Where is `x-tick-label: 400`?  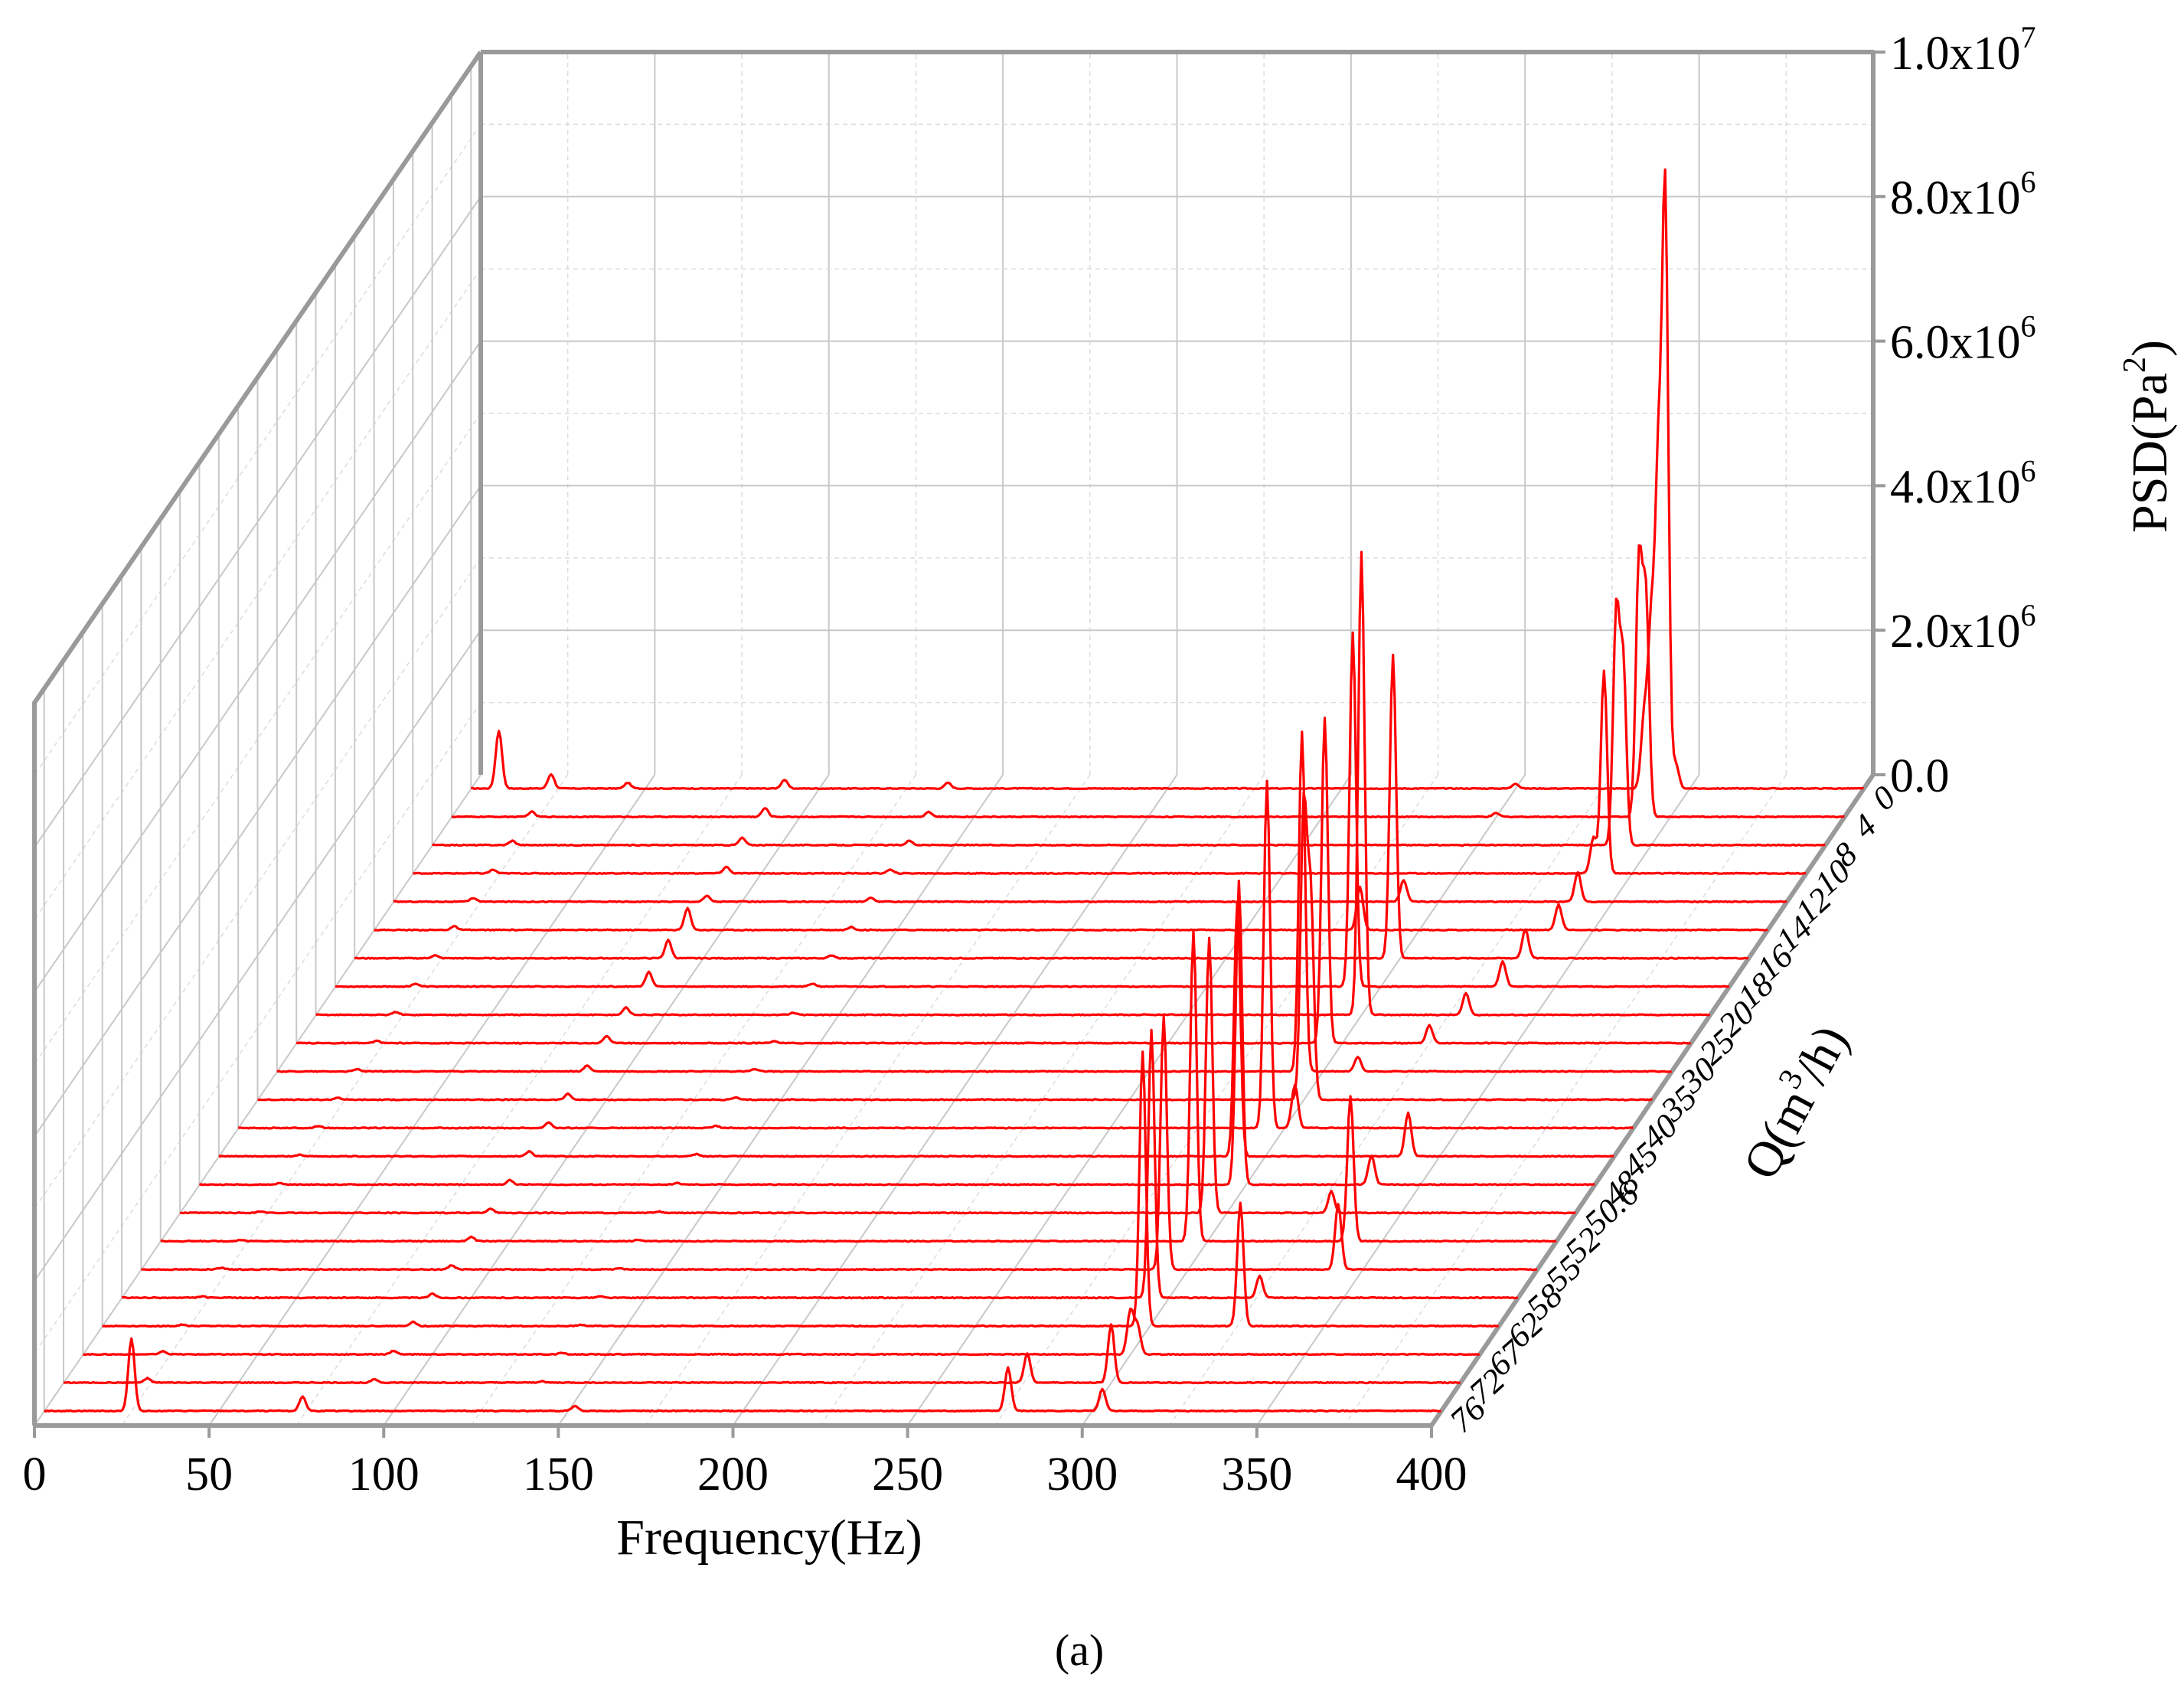 x-tick-label: 400 is located at coordinates (1431, 1474).